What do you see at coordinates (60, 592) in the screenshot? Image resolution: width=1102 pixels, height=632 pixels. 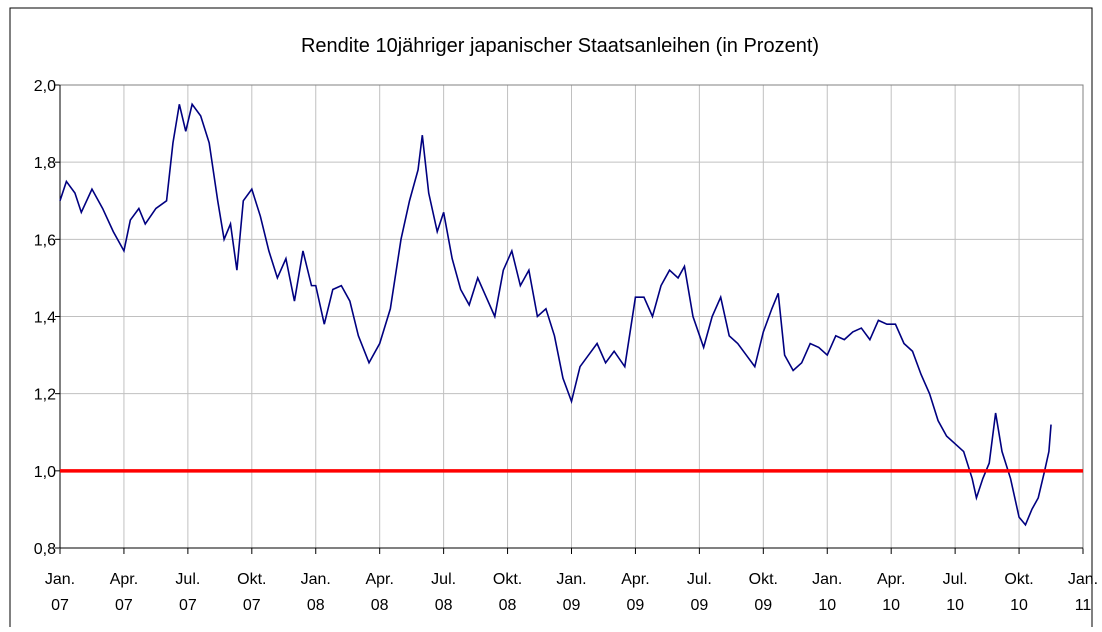 I see `x-tick-label: Jan. 07` at bounding box center [60, 592].